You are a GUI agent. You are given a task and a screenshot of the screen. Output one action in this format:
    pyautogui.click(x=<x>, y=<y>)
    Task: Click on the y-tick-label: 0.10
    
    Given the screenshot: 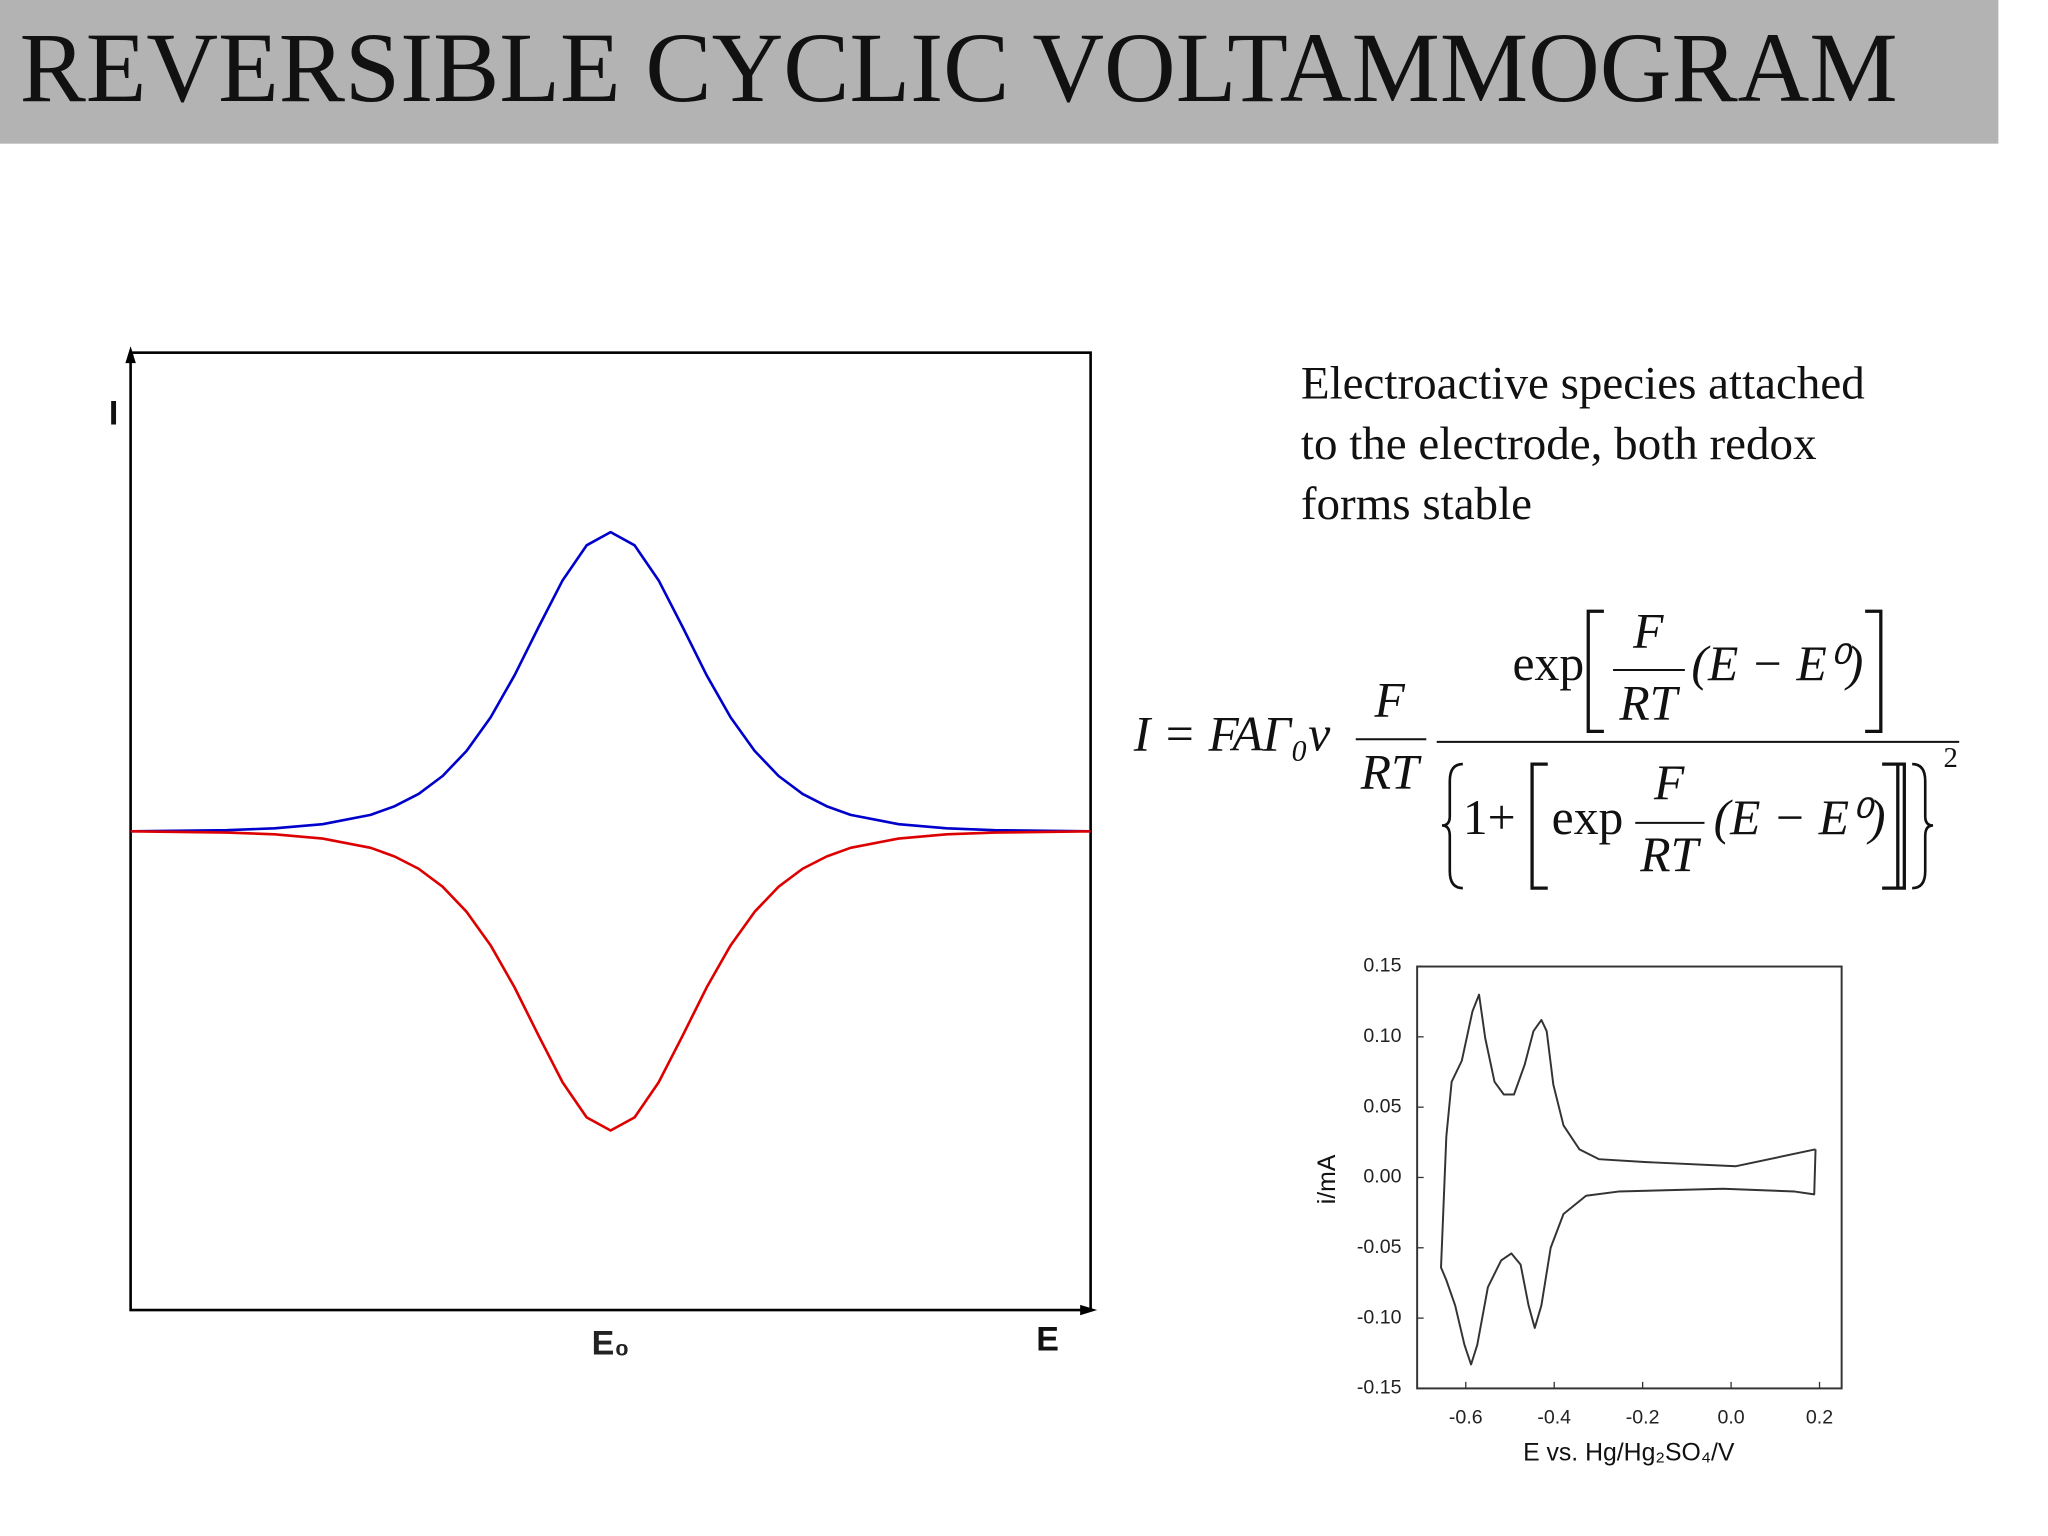 What is the action you would take?
    pyautogui.click(x=1382, y=1036)
    